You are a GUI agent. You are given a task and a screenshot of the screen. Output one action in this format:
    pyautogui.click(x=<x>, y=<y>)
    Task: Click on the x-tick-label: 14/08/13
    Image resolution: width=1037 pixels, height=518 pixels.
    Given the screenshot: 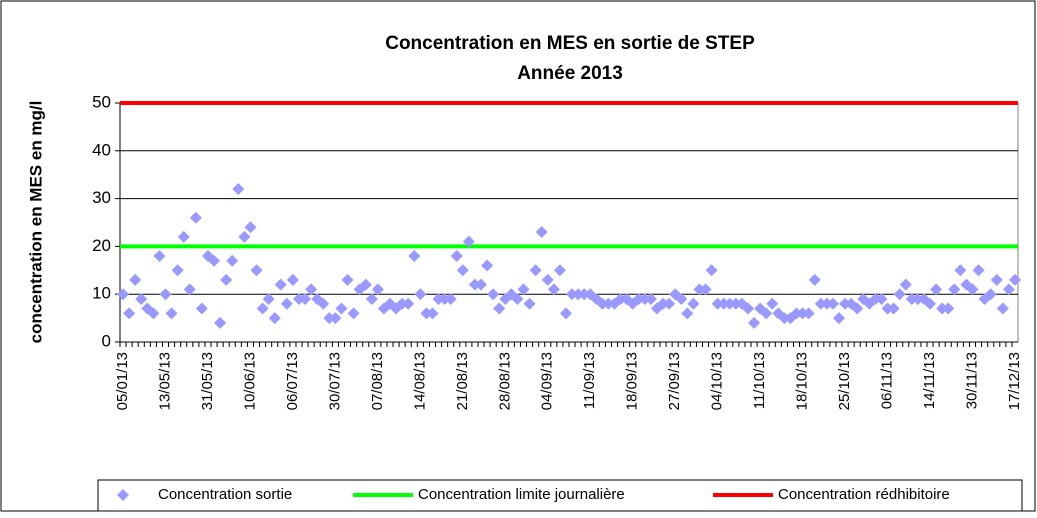 What is the action you would take?
    pyautogui.click(x=419, y=381)
    